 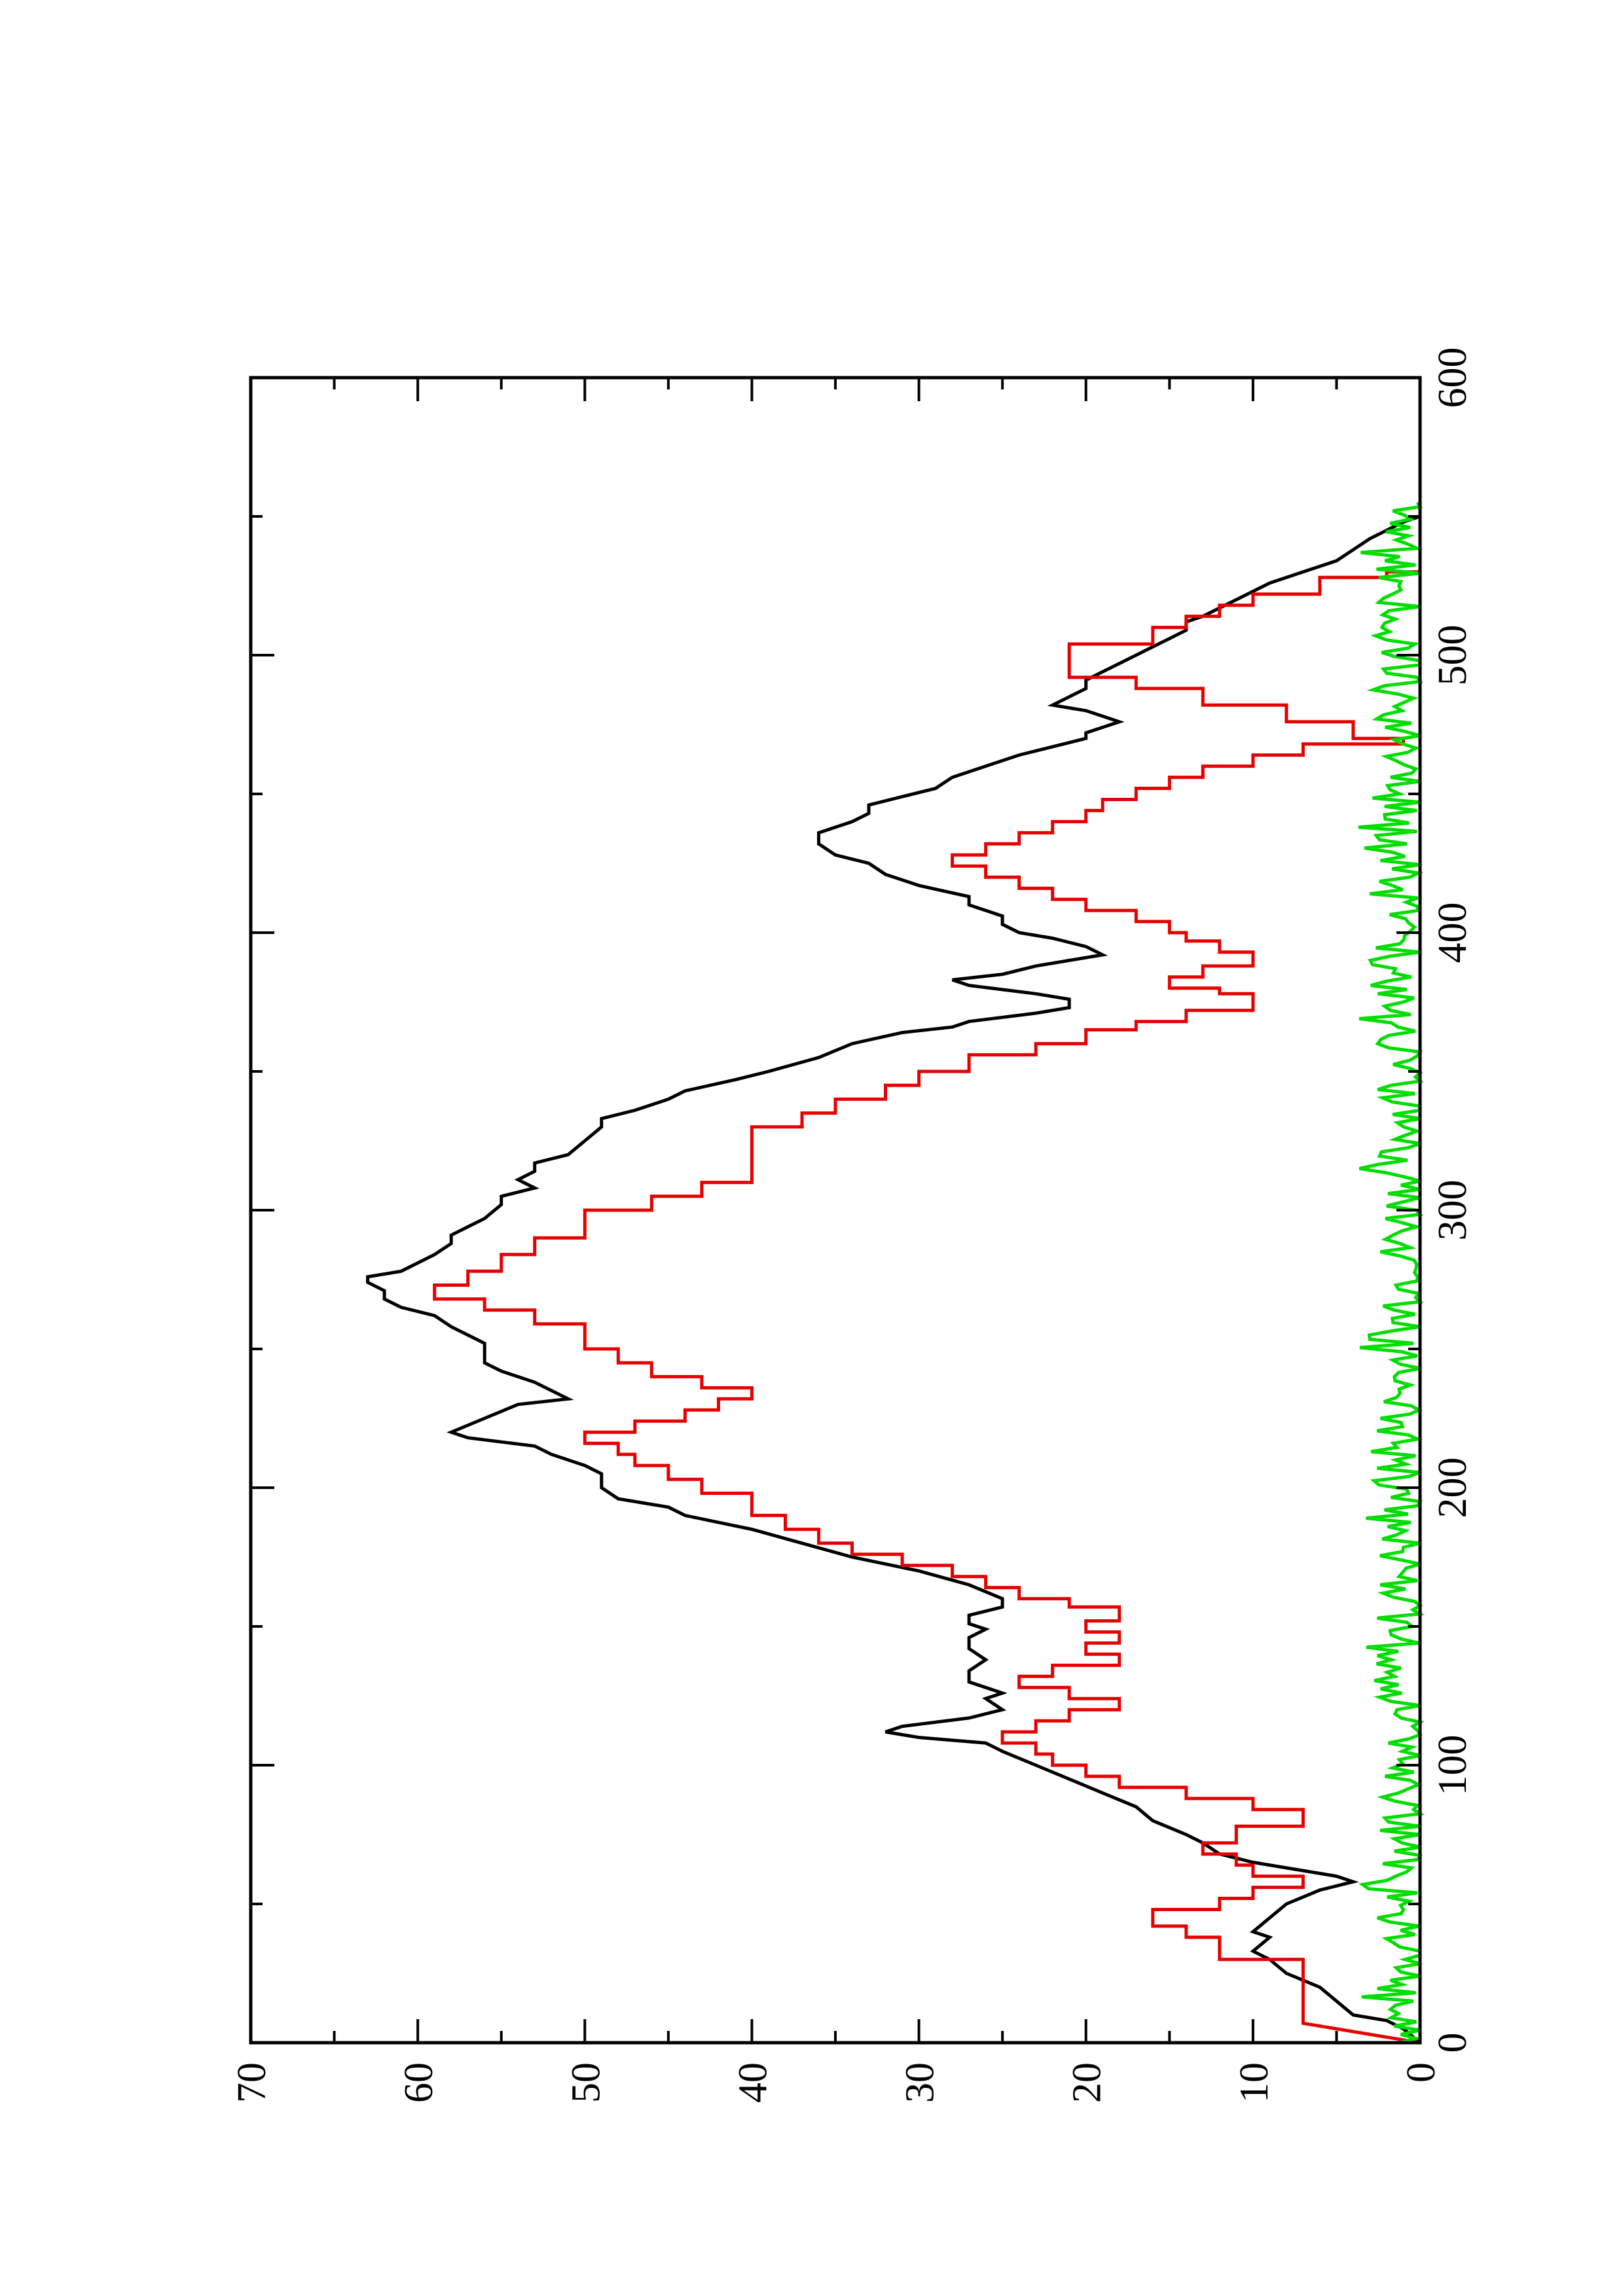 I want to click on y-tick-label: 40, so click(x=753, y=2082).